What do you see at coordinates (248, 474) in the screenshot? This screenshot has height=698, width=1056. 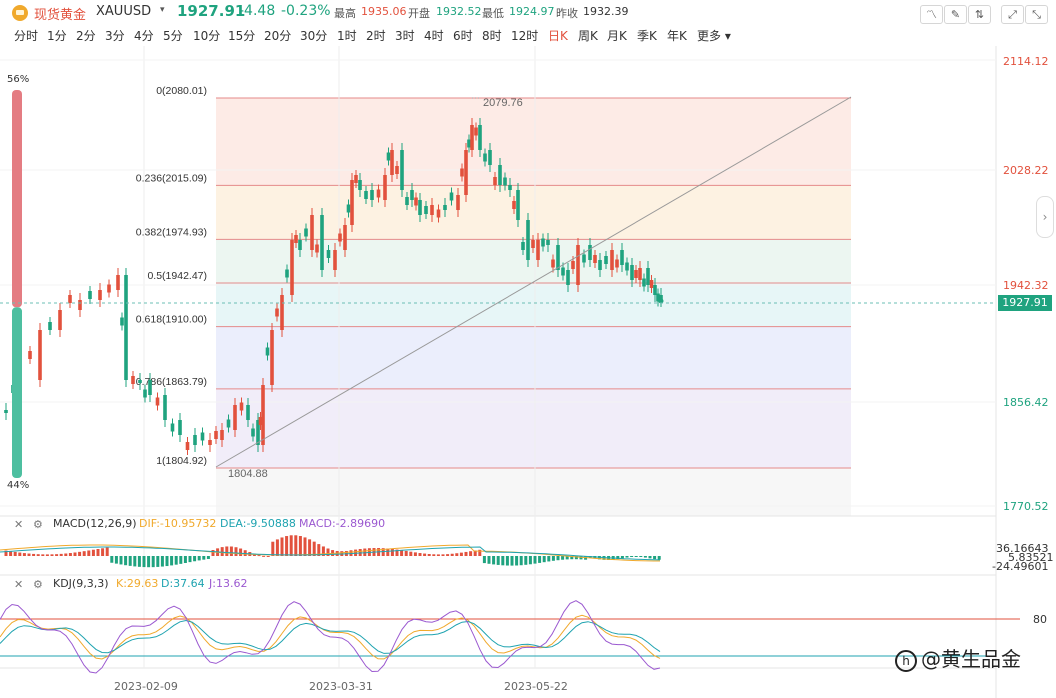 I see `low-mark: 1804.88` at bounding box center [248, 474].